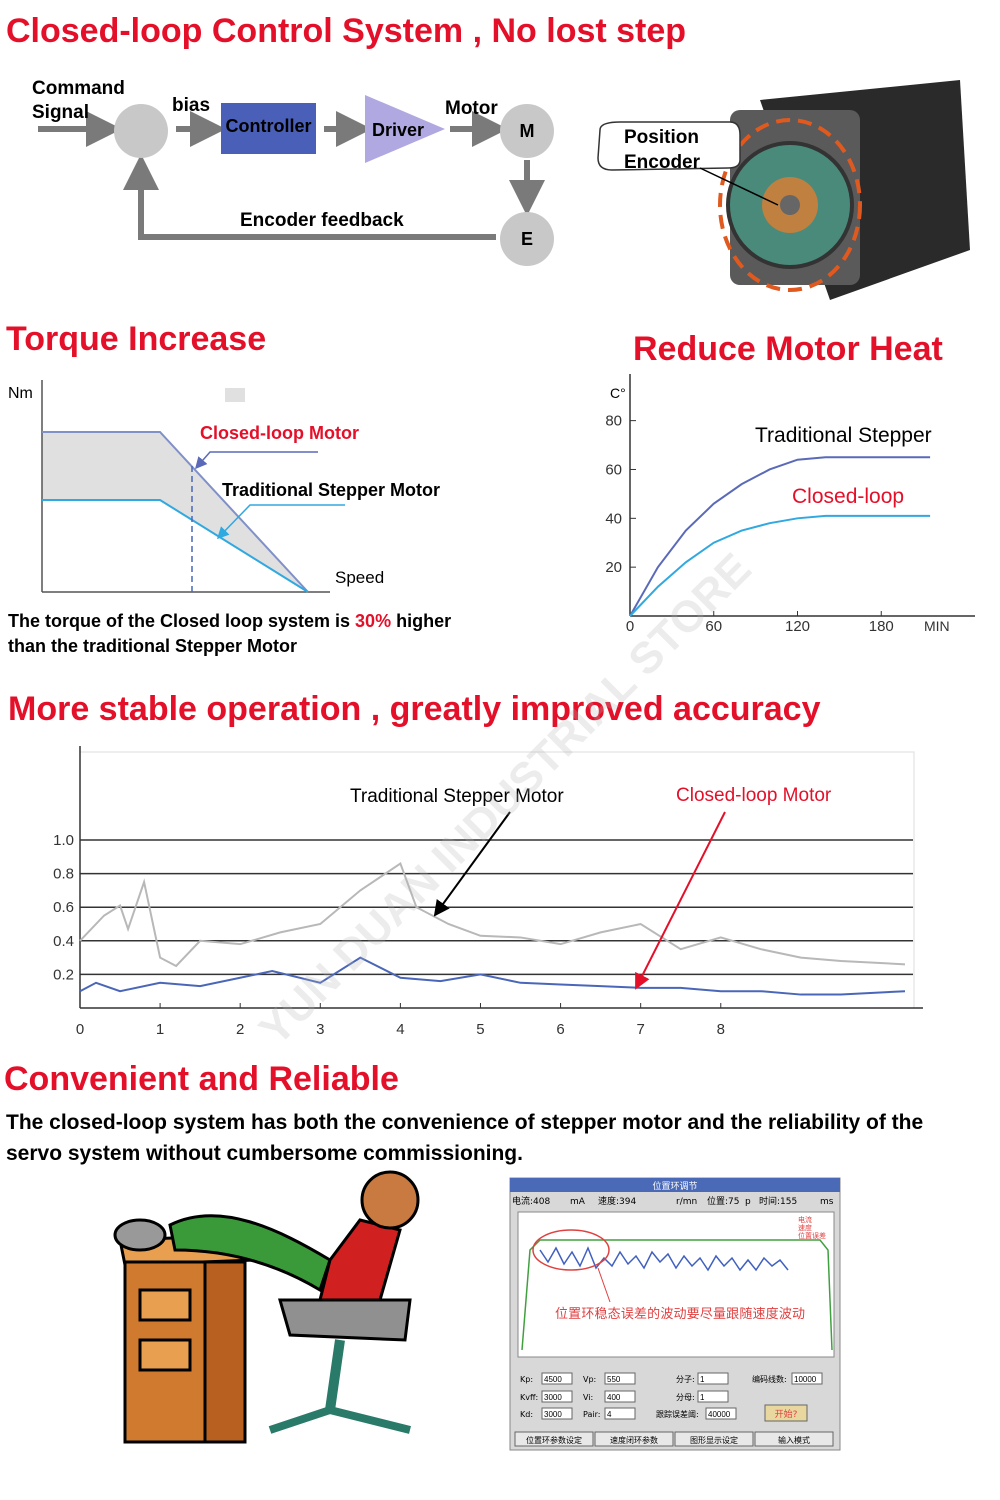 The image size is (1000, 1500). I want to click on axis-label: Speed, so click(360, 577).